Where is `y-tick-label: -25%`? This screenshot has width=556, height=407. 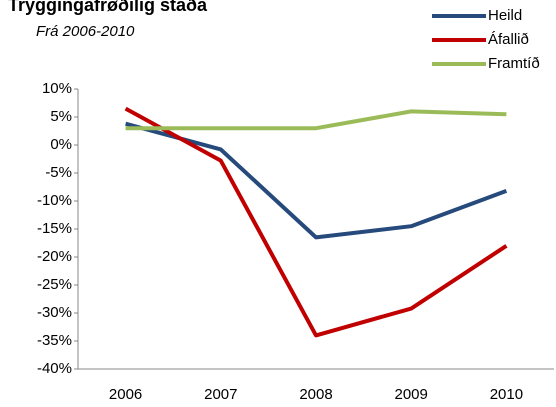
y-tick-label: -25% is located at coordinates (54, 284).